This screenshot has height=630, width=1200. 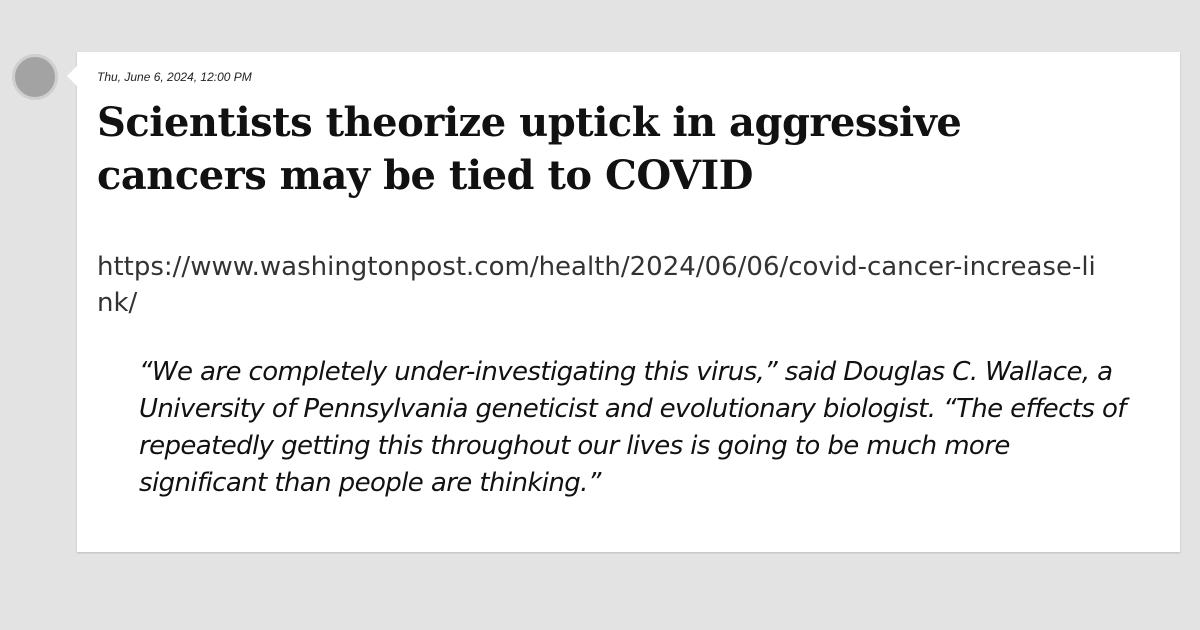 I want to click on avatar, so click(x=35, y=77).